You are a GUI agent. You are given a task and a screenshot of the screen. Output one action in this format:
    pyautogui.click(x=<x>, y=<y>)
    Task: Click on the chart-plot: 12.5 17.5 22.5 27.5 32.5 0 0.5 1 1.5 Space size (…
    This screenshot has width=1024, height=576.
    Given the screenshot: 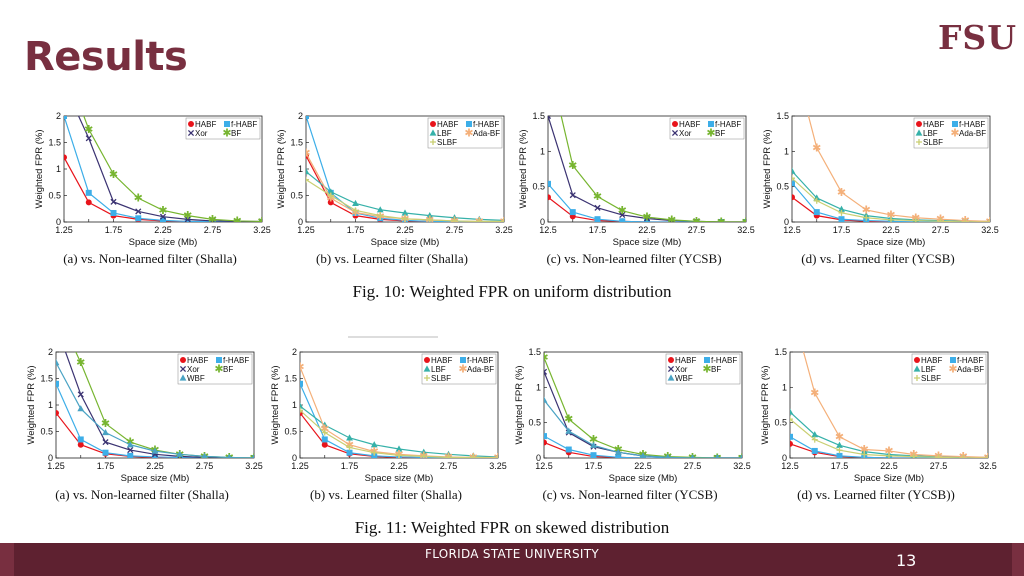 What is the action you would take?
    pyautogui.click(x=630, y=416)
    